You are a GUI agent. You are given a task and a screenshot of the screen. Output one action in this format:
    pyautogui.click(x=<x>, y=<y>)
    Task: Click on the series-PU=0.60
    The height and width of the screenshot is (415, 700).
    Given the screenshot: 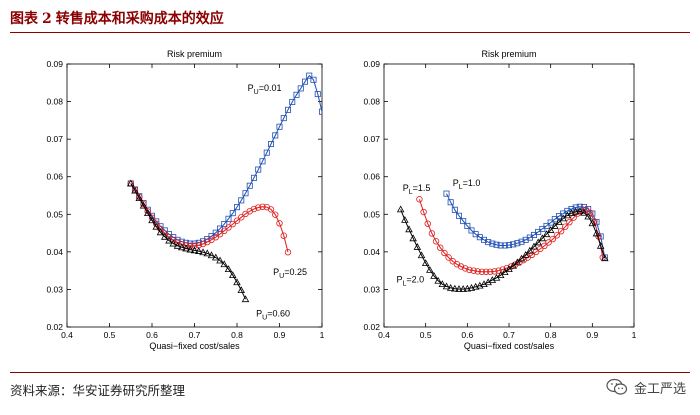 What is the action you would take?
    pyautogui.click(x=188, y=241)
    